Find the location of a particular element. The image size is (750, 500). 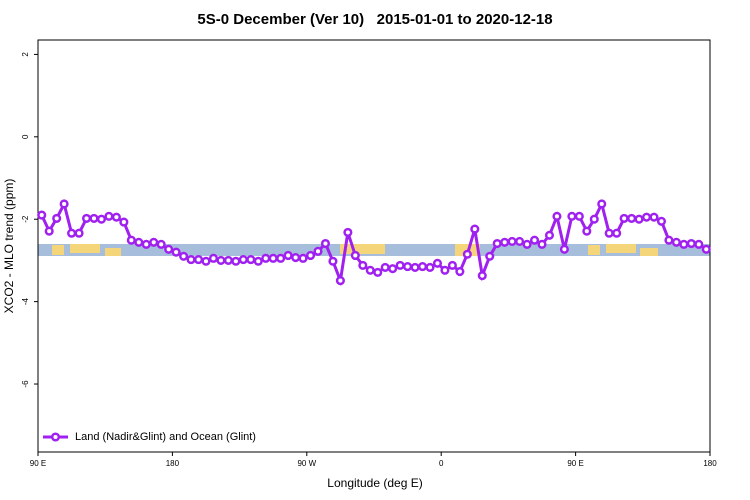

y-tick-label: -2 is located at coordinates (25, 219).